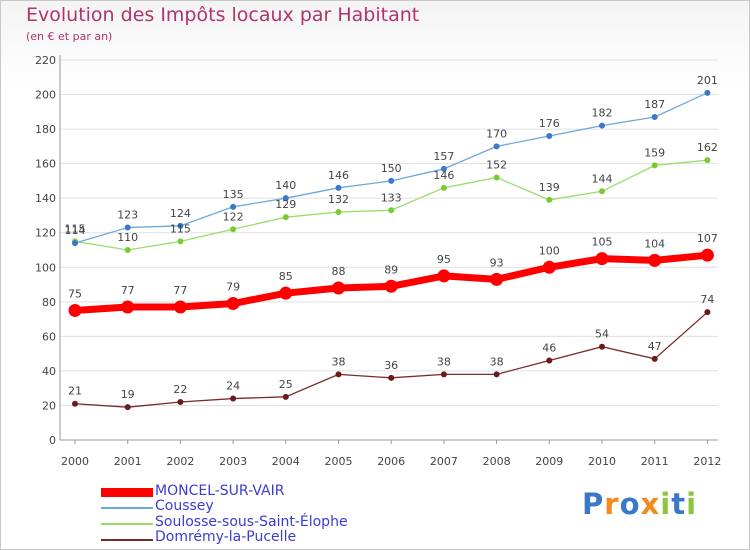 Image resolution: width=750 pixels, height=550 pixels. I want to click on point-domremy-la-pucelle-2005, so click(338, 374).